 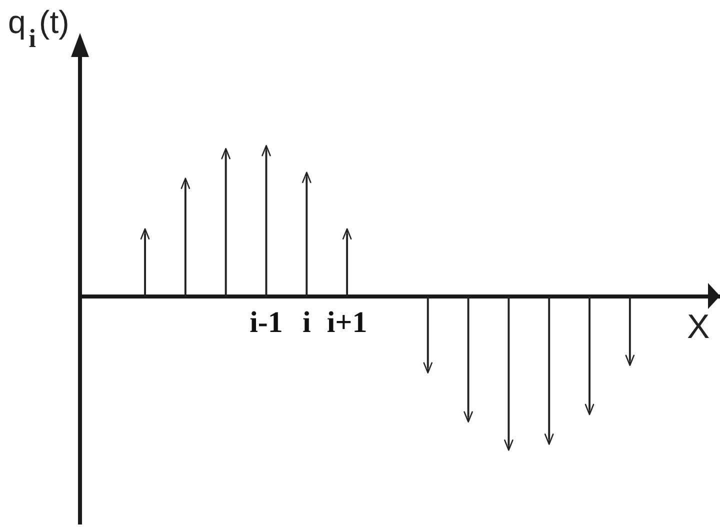 I want to click on x-tick-label: i, so click(x=306, y=323).